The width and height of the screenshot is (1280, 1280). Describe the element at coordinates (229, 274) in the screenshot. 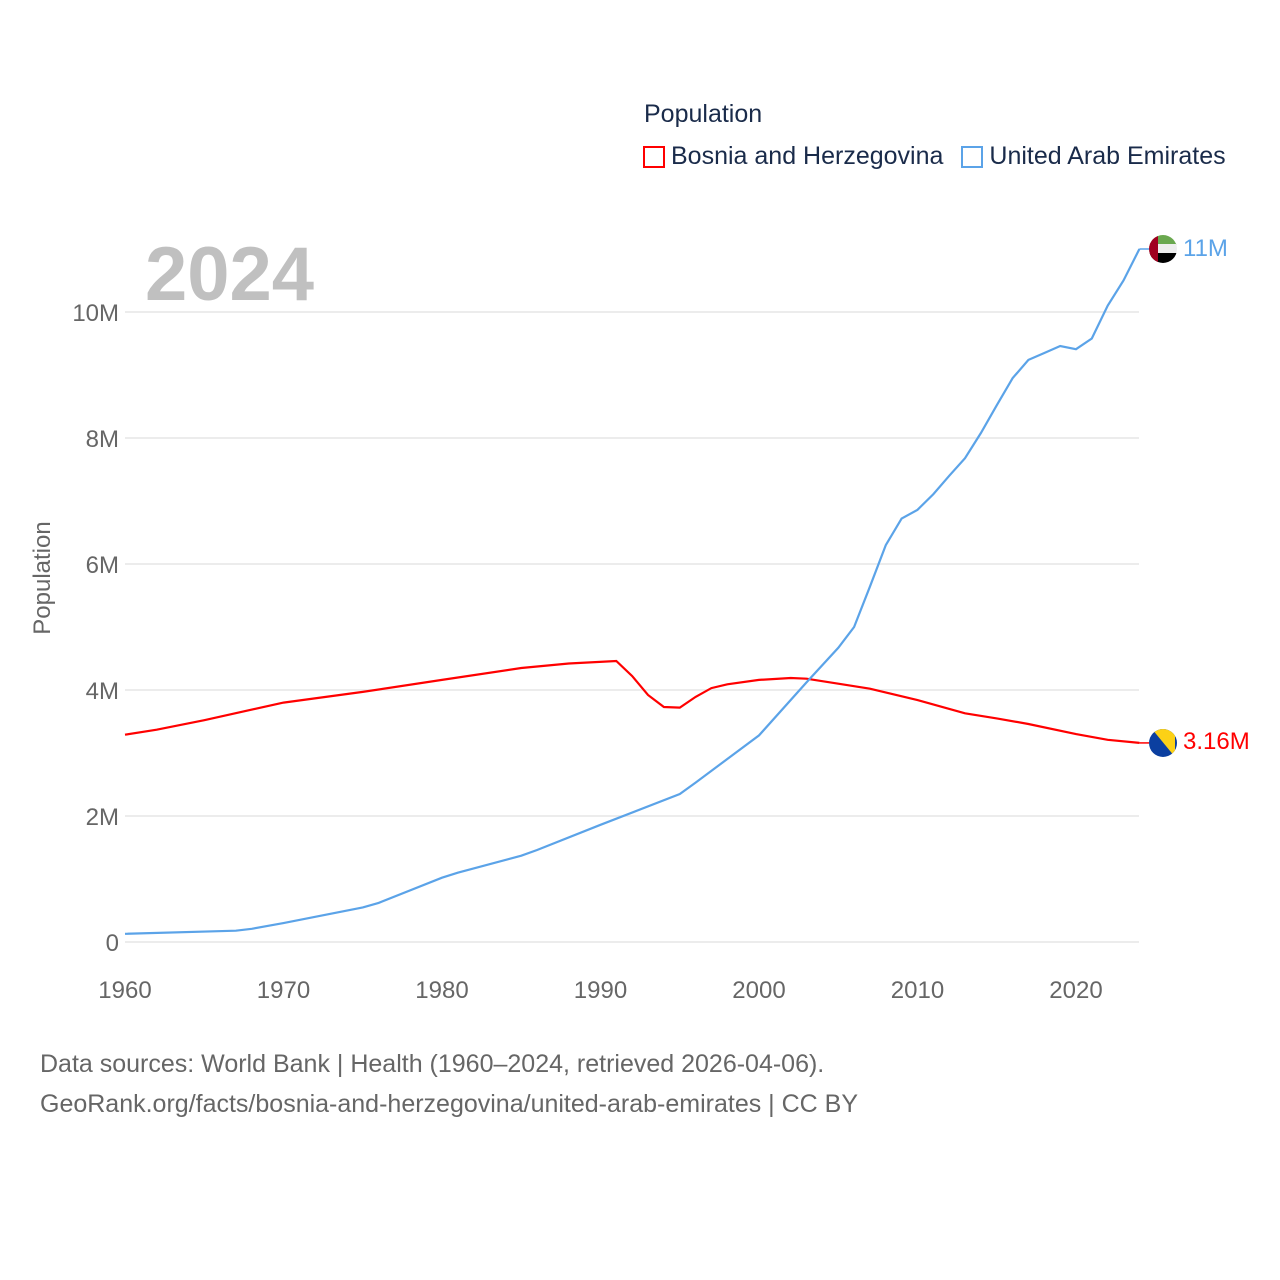

I see `year-label: 2024` at that location.